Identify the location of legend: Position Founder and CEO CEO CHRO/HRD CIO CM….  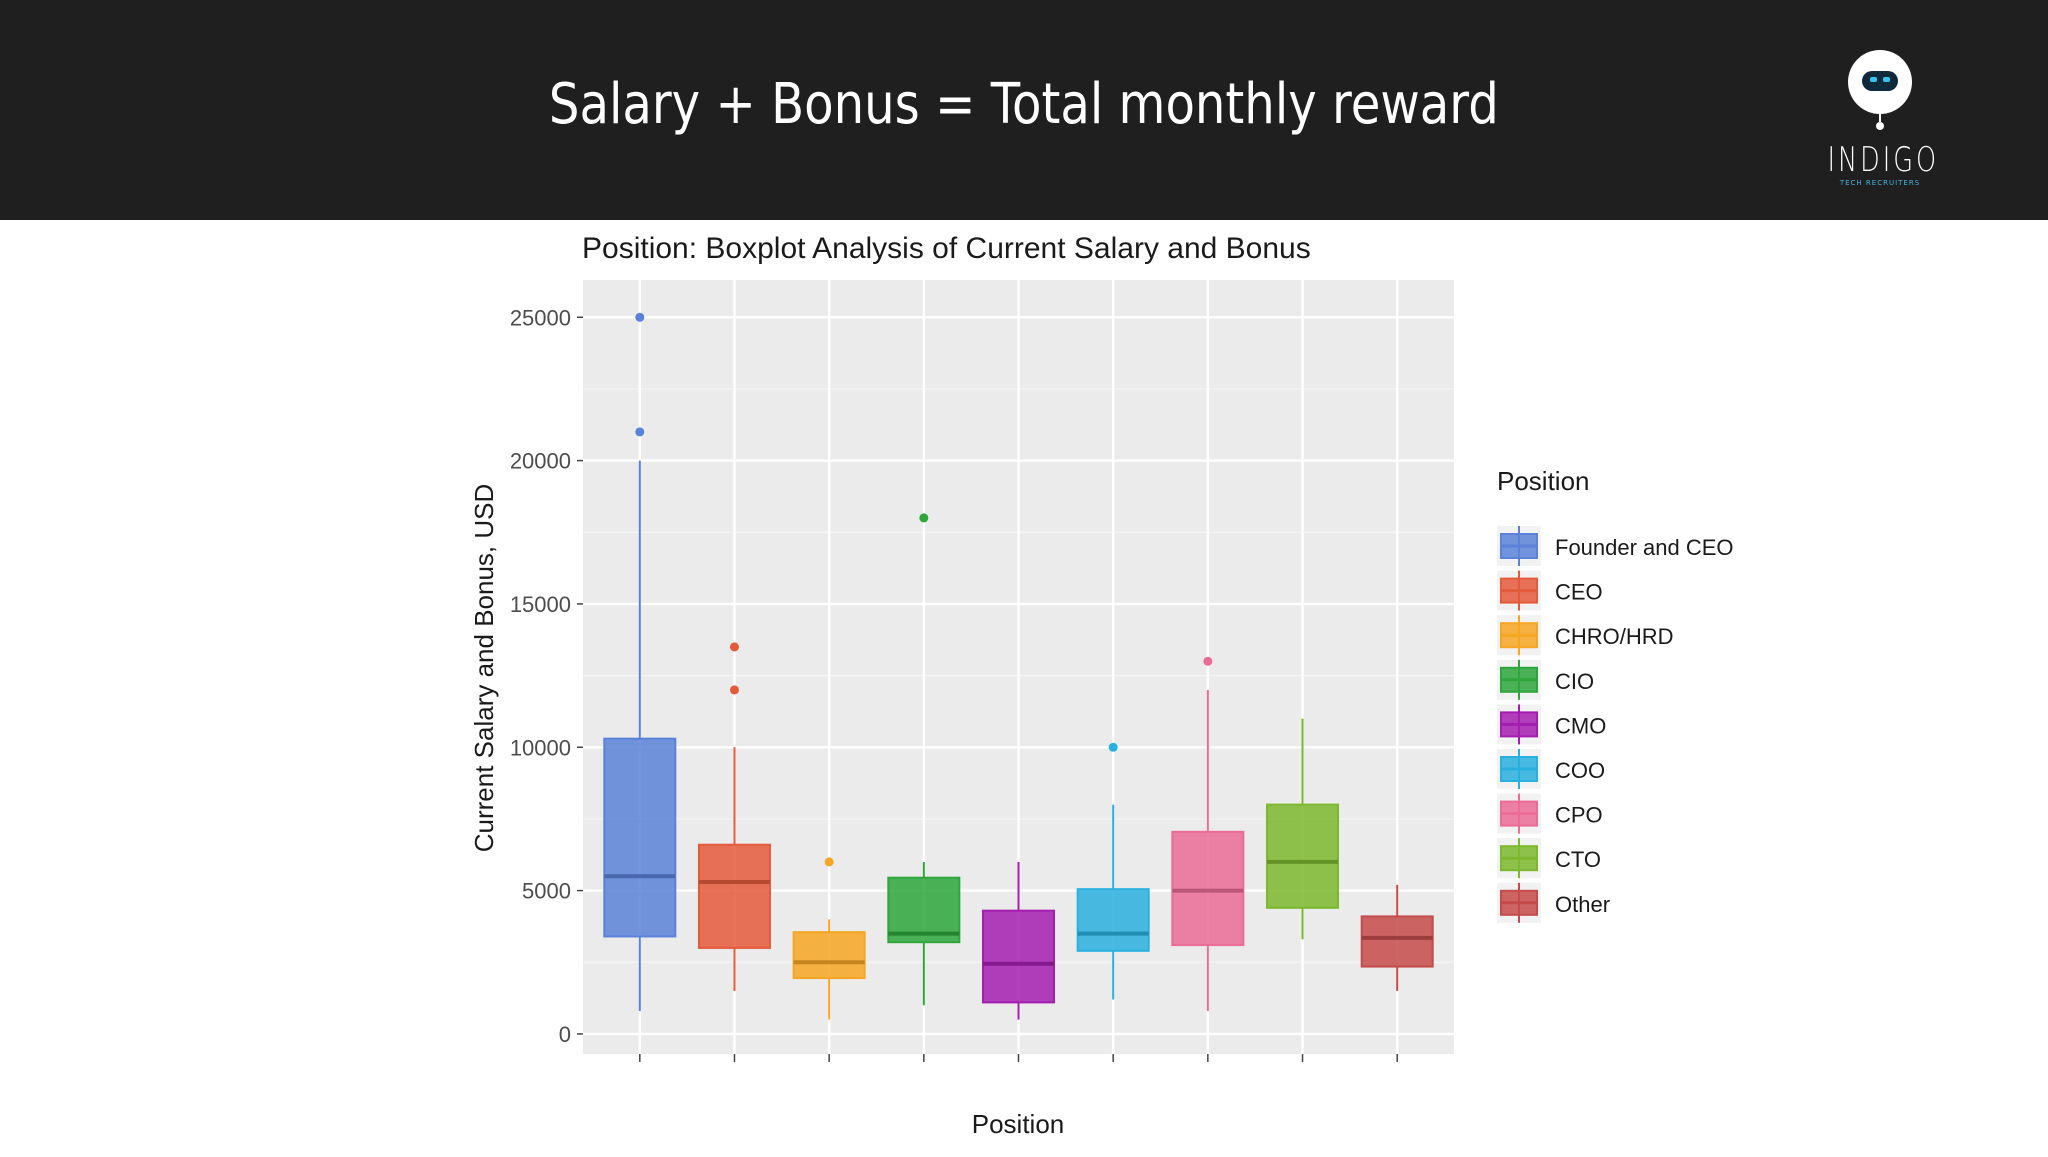
(1615, 694).